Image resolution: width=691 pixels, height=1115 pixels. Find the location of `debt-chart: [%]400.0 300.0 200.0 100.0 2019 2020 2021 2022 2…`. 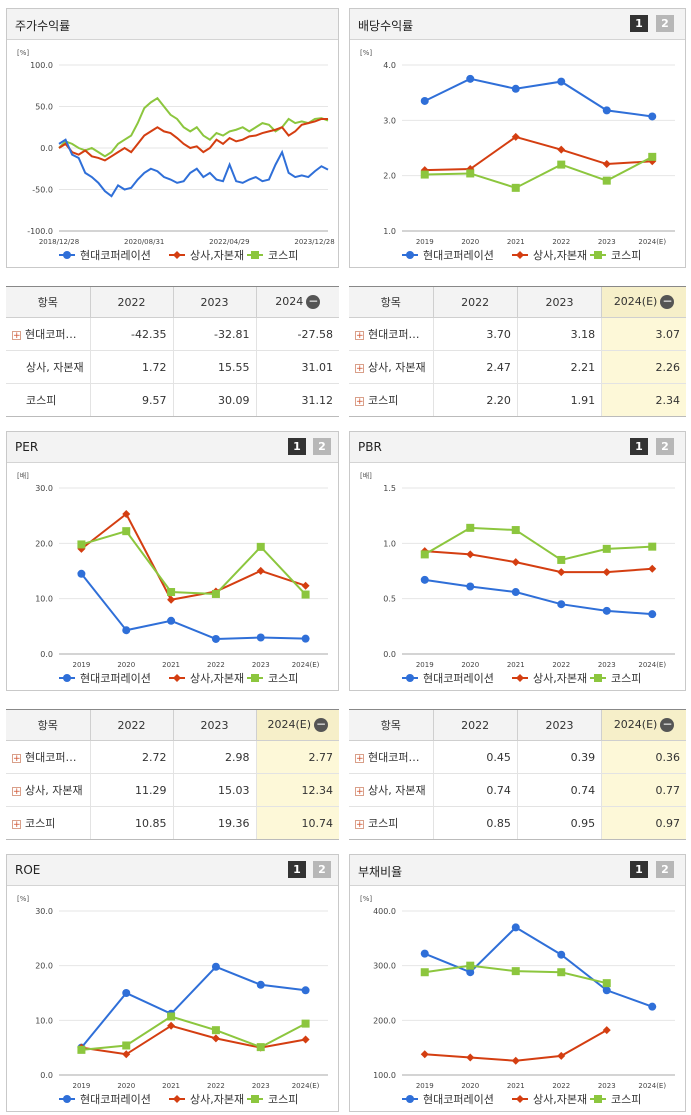

debt-chart: [%]400.0 300.0 200.0 100.0 2019 2020 2021 2022 2… is located at coordinates (517, 1000).